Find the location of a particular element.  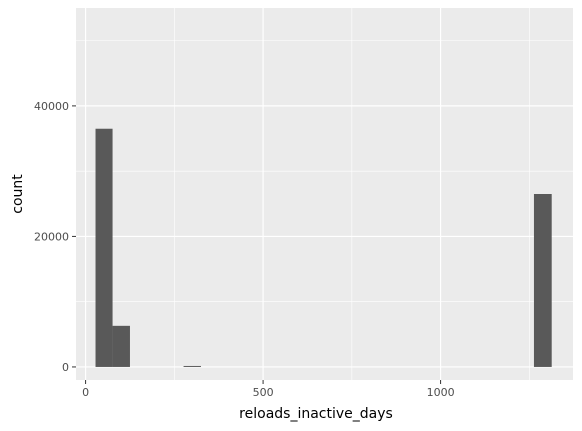

x-tick-label: 500 is located at coordinates (263, 392).